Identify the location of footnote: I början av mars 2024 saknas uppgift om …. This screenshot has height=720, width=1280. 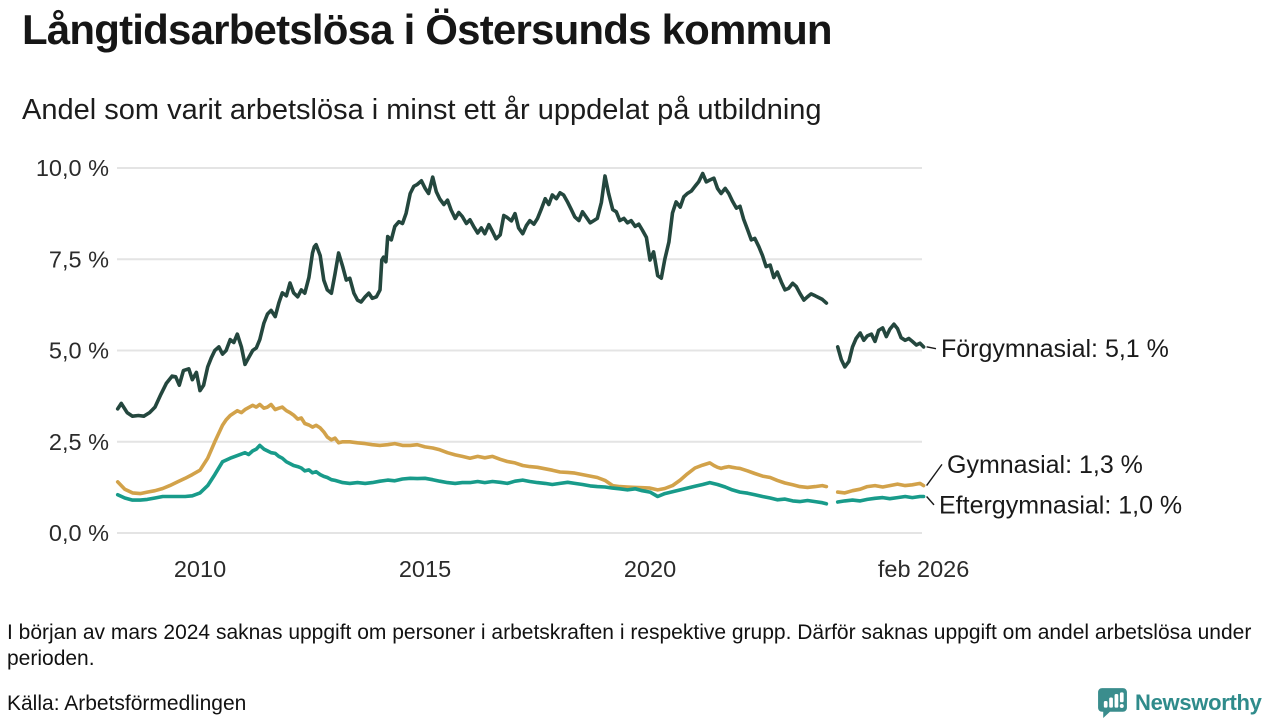
(629, 646).